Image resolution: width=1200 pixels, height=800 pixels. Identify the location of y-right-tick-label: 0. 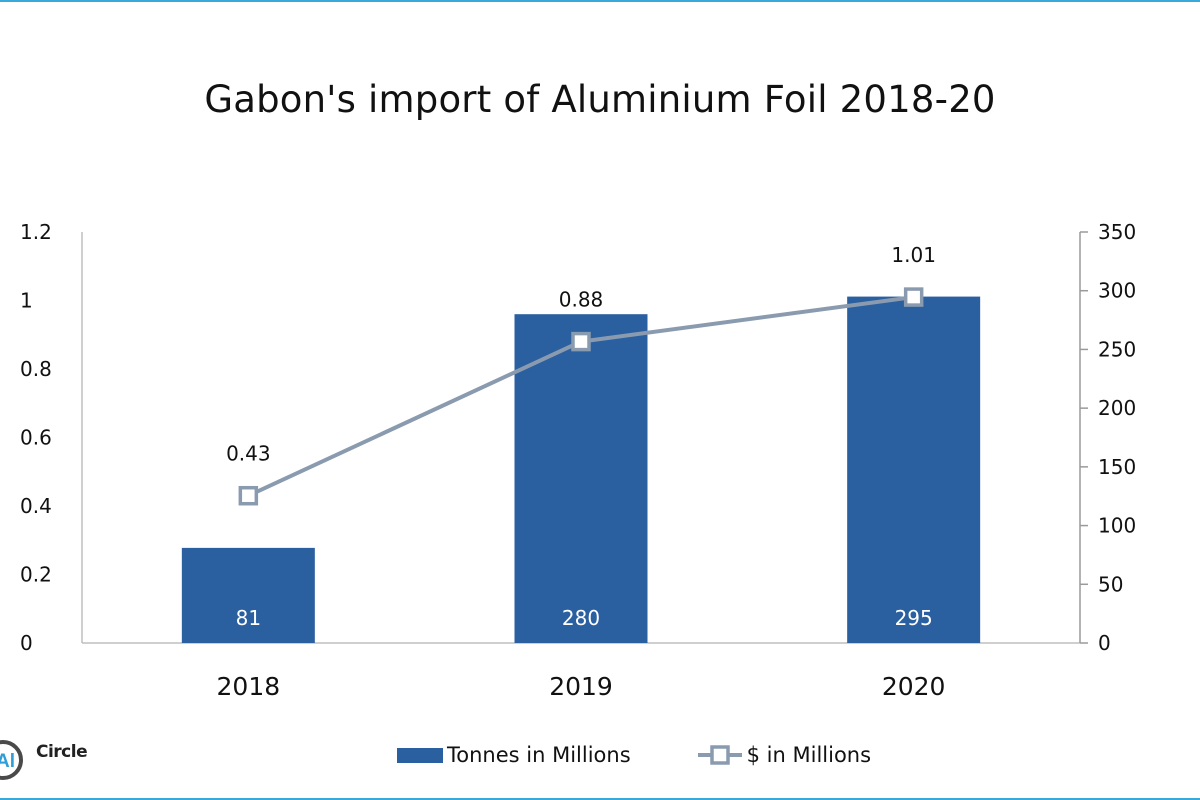
(1104, 643).